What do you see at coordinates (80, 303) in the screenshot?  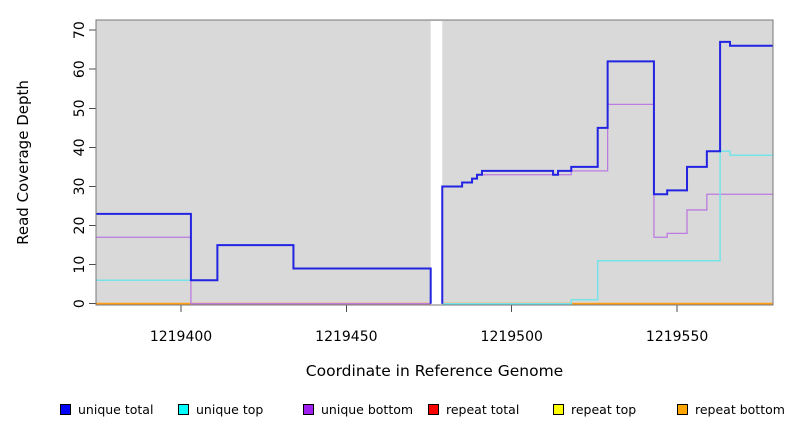 I see `y-tick-label: 0` at bounding box center [80, 303].